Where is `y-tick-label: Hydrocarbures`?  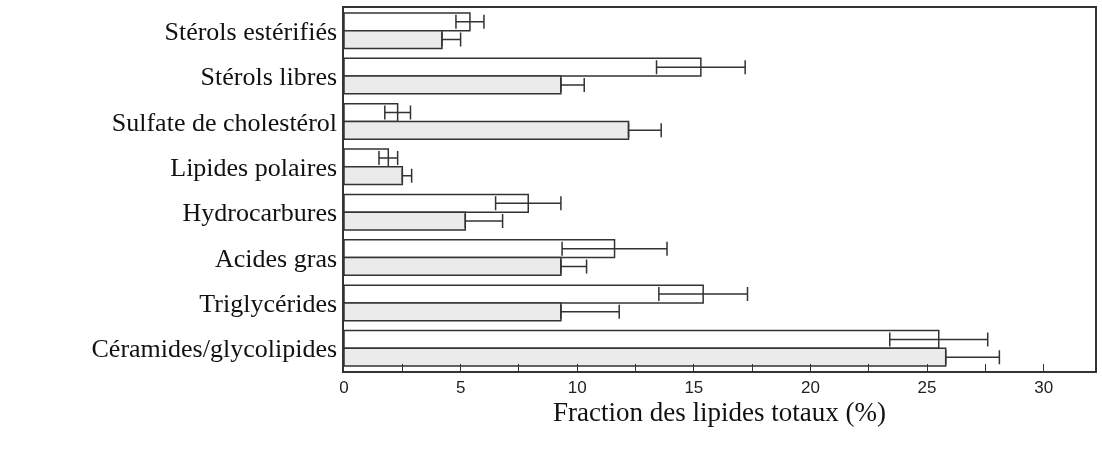
y-tick-label: Hydrocarbures is located at coordinates (260, 213).